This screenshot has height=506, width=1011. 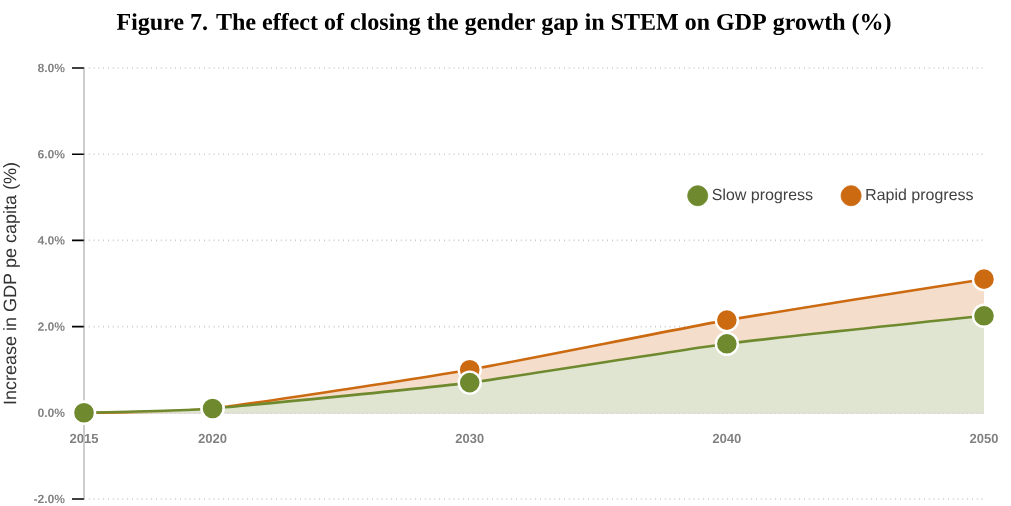 What do you see at coordinates (84, 438) in the screenshot?
I see `x-tick-label: 2015` at bounding box center [84, 438].